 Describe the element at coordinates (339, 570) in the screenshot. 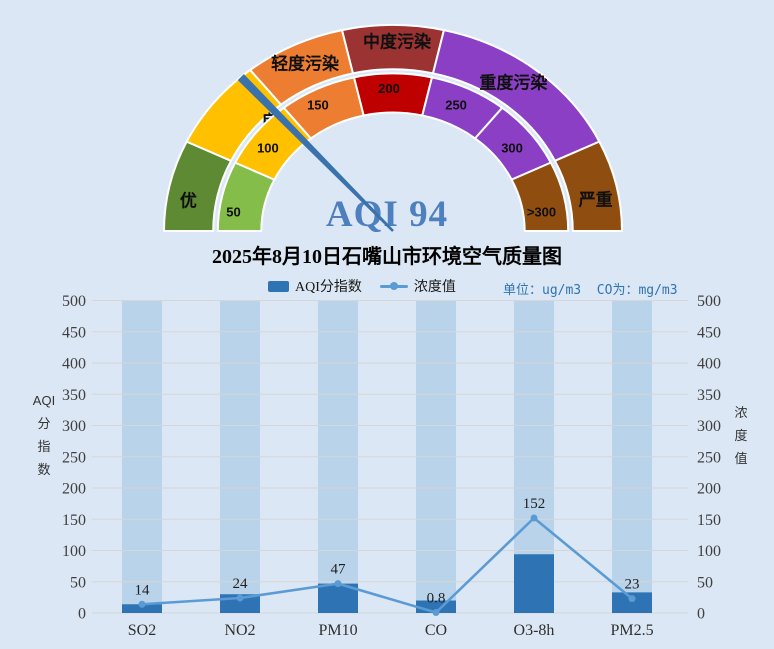

I see `concentration-value-label: 47` at that location.